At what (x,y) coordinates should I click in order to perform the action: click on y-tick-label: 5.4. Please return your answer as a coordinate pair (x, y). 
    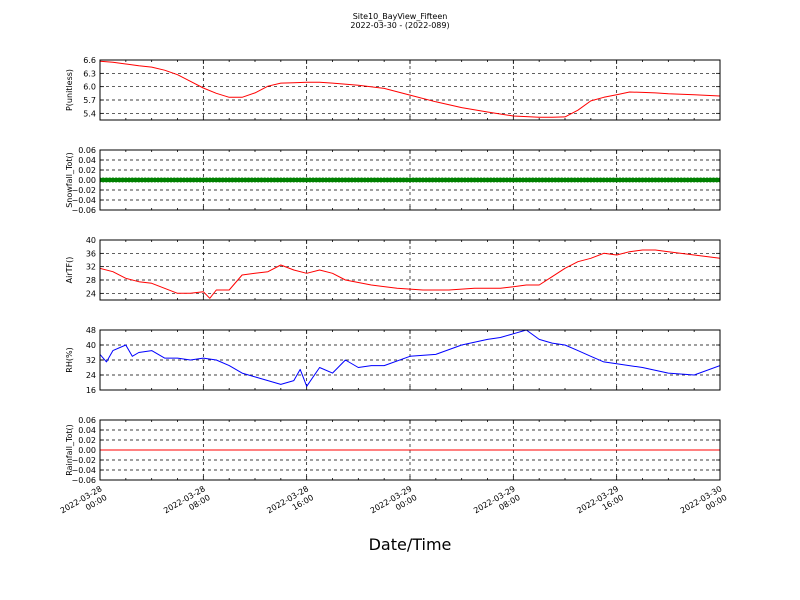
    Looking at the image, I should click on (89, 113).